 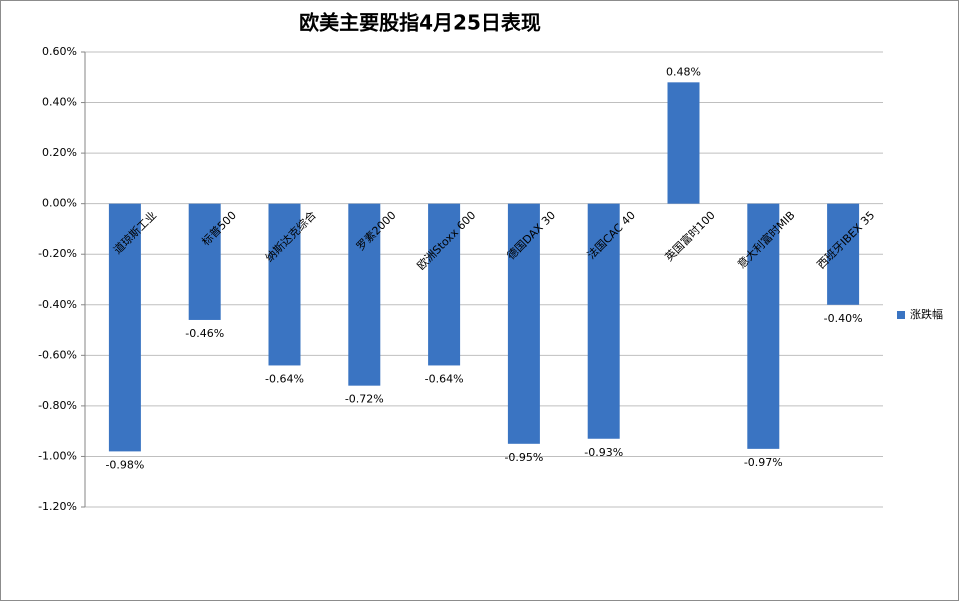 I want to click on value-label: -0.95%, so click(x=523, y=457).